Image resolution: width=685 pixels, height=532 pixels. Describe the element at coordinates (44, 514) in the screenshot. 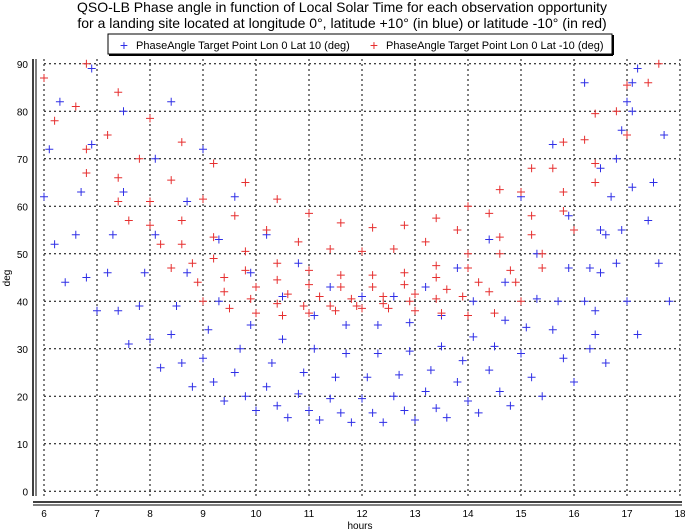

I see `x-tick-label: 6` at that location.